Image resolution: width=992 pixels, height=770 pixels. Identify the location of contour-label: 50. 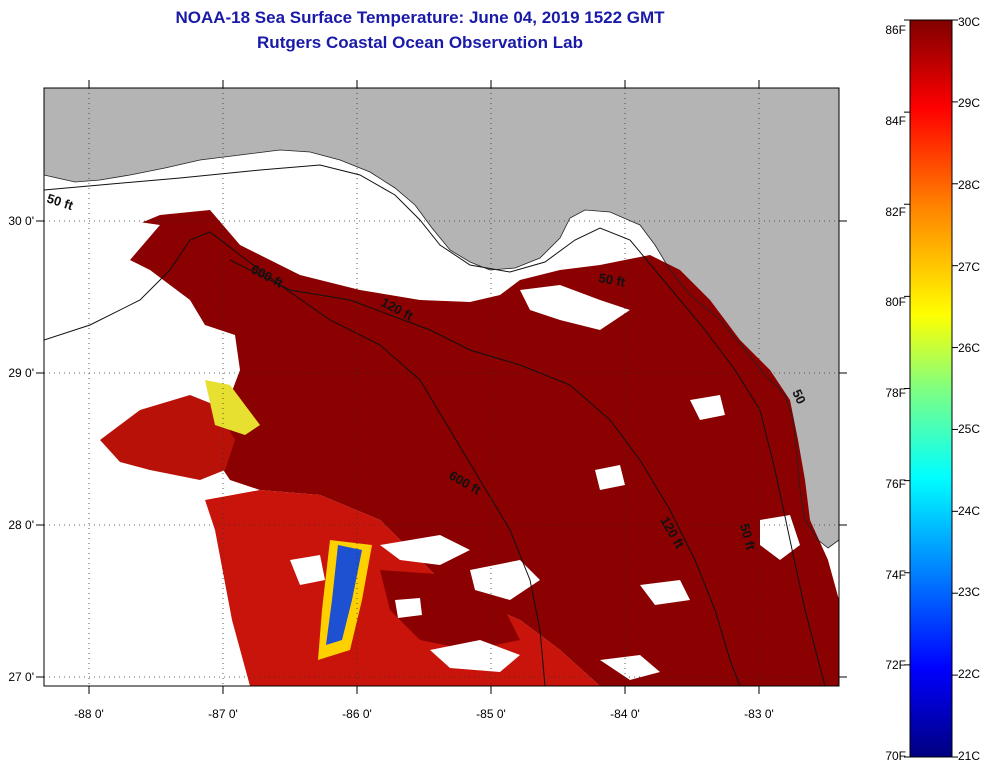
(799, 396).